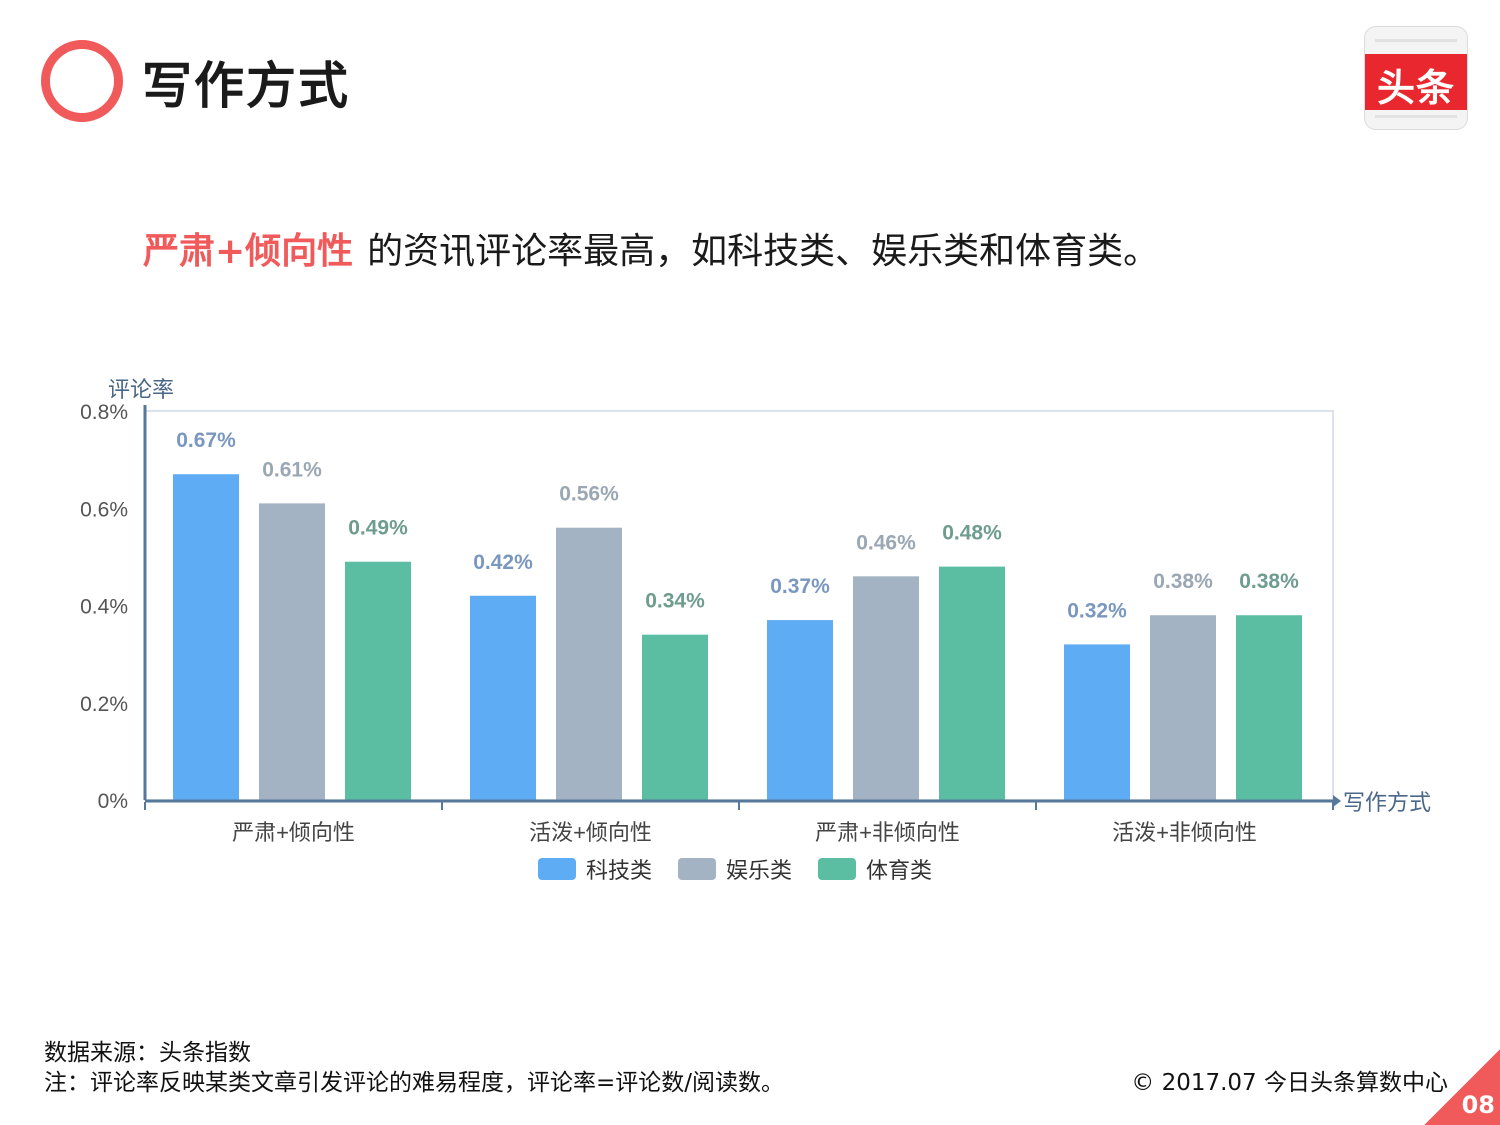 The image size is (1500, 1125). Describe the element at coordinates (1337, 801) in the screenshot. I see `x-axis-arrow` at that location.